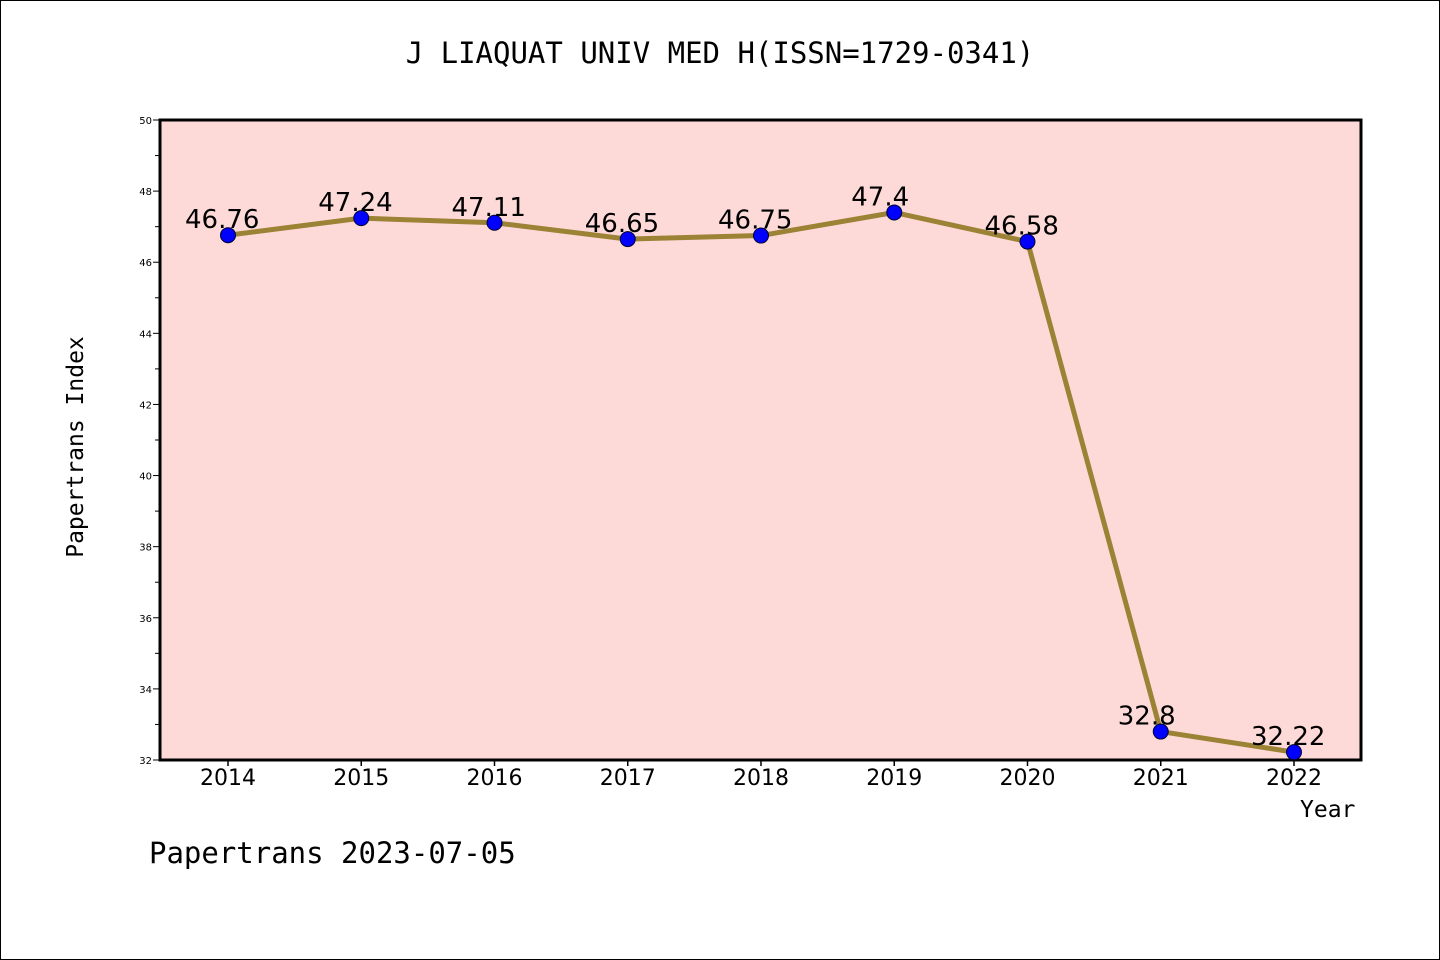 This screenshot has height=960, width=1440. Describe the element at coordinates (145, 121) in the screenshot. I see `y-tick-label: 50` at that location.